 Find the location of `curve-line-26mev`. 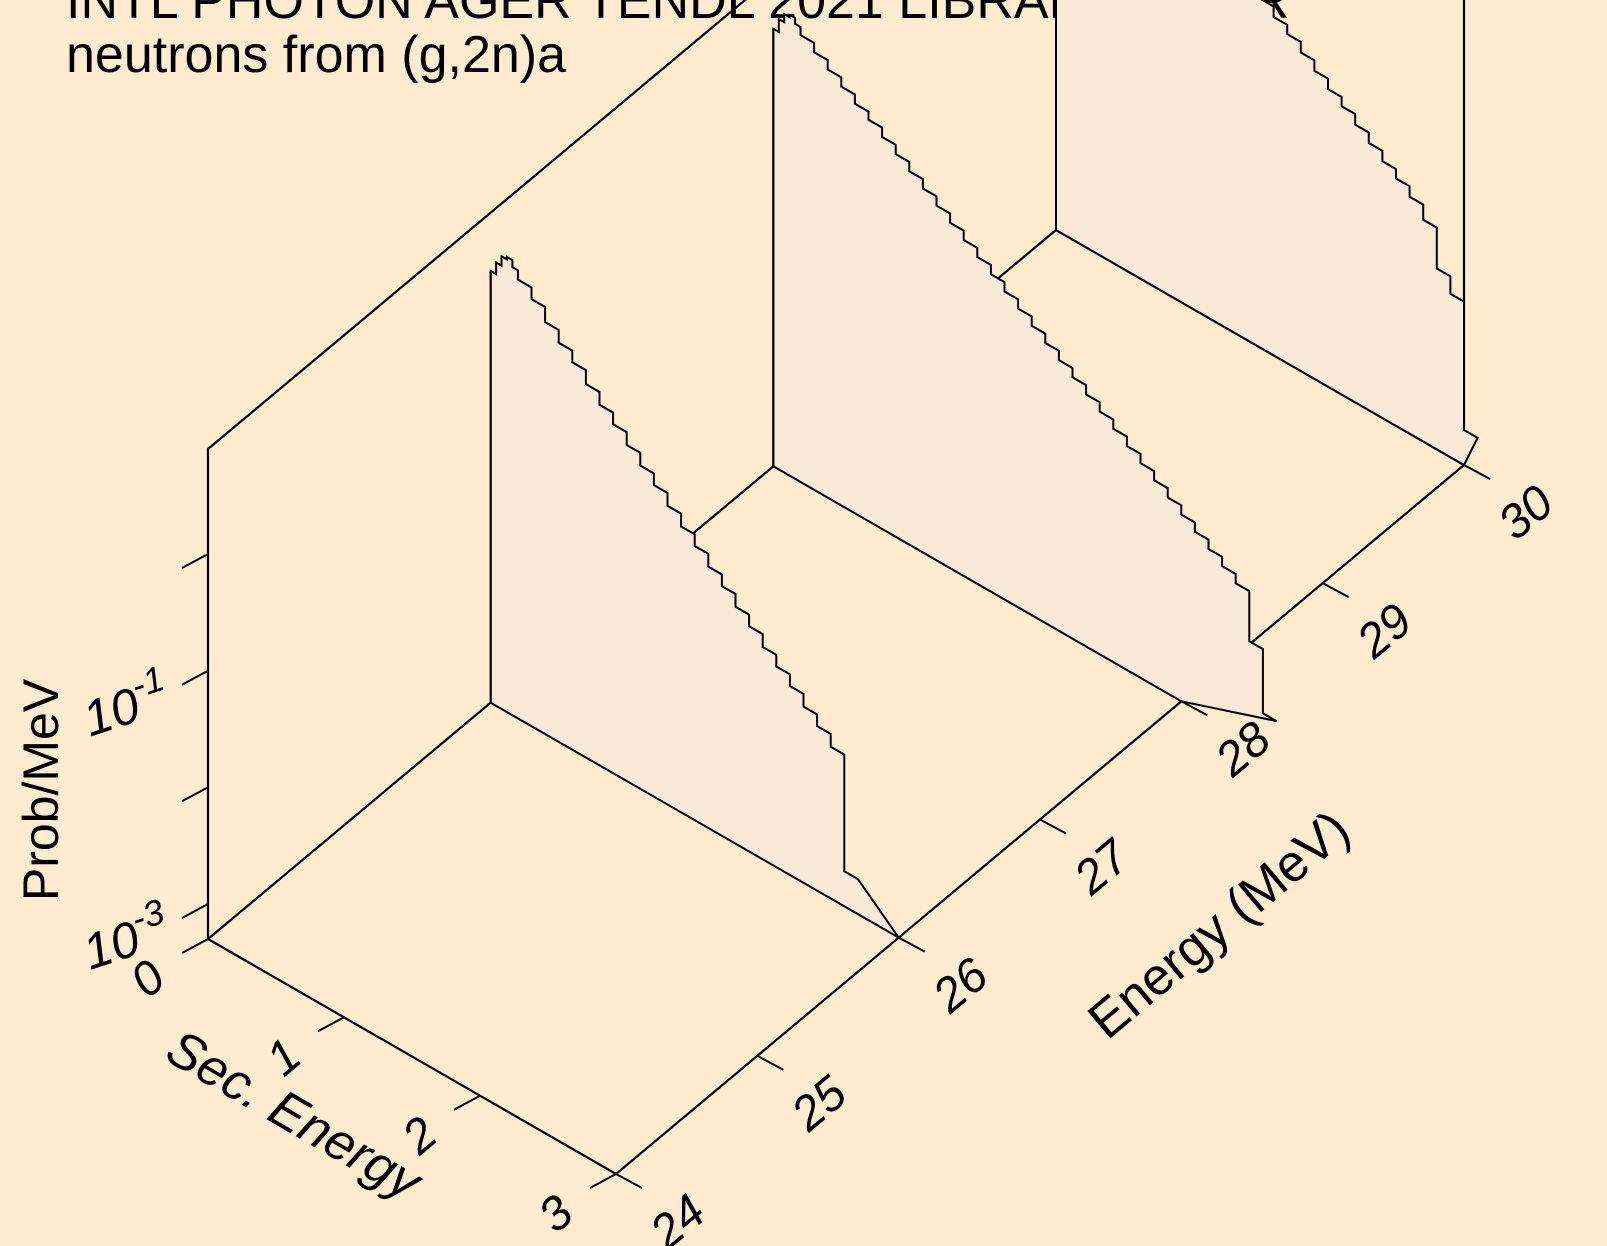

curve-line-26mev is located at coordinates (694, 596).